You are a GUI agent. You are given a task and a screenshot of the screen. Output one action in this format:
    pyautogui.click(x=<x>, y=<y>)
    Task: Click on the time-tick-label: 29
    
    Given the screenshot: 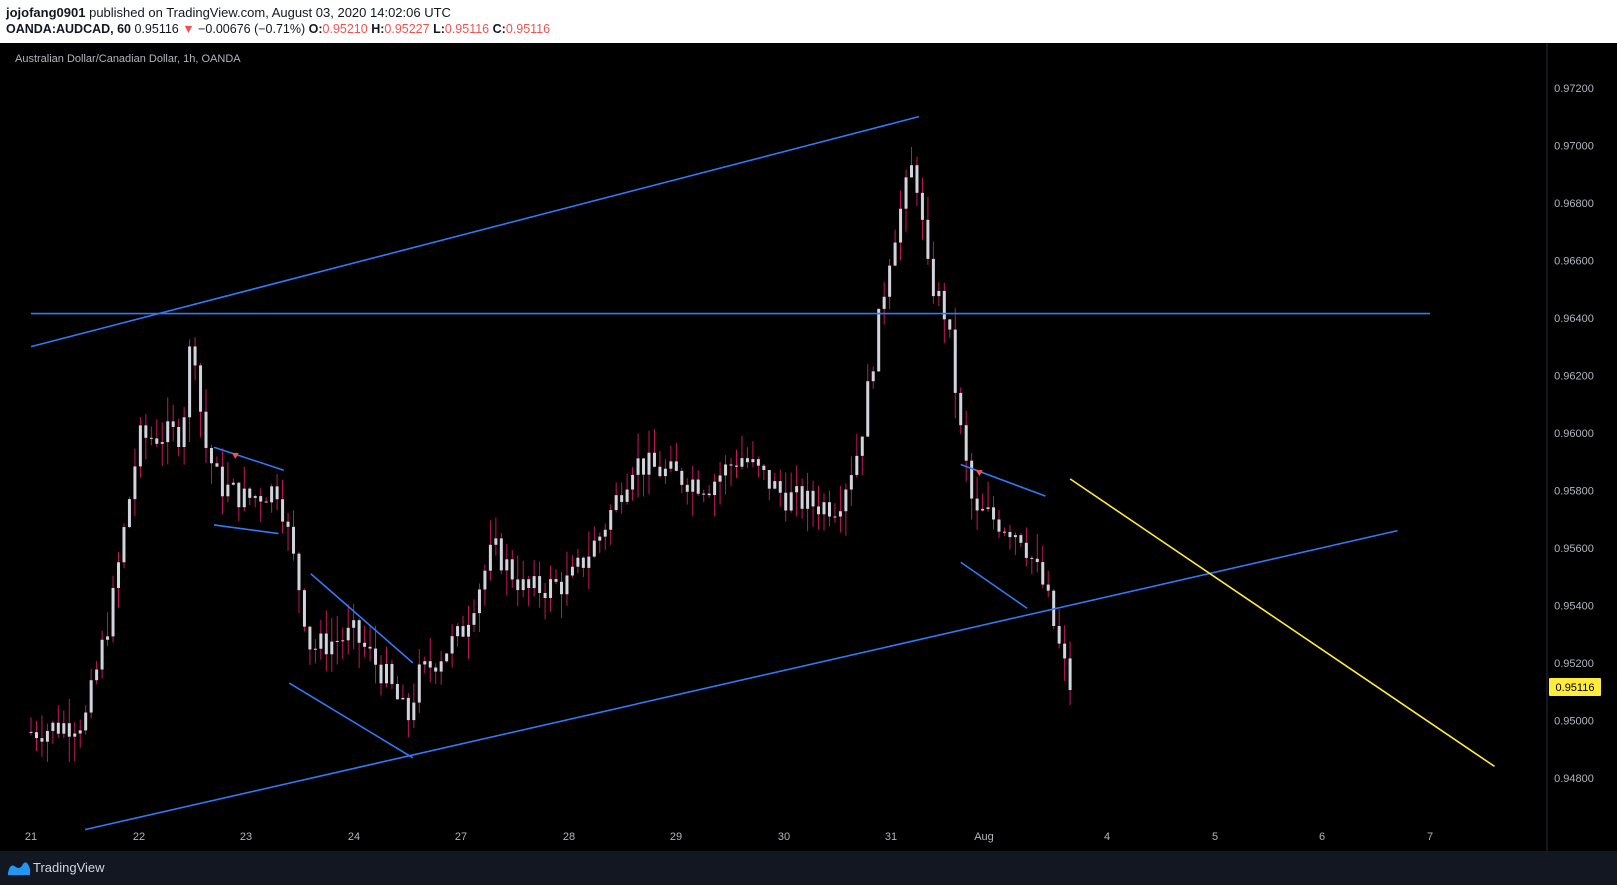 What is the action you would take?
    pyautogui.click(x=676, y=837)
    